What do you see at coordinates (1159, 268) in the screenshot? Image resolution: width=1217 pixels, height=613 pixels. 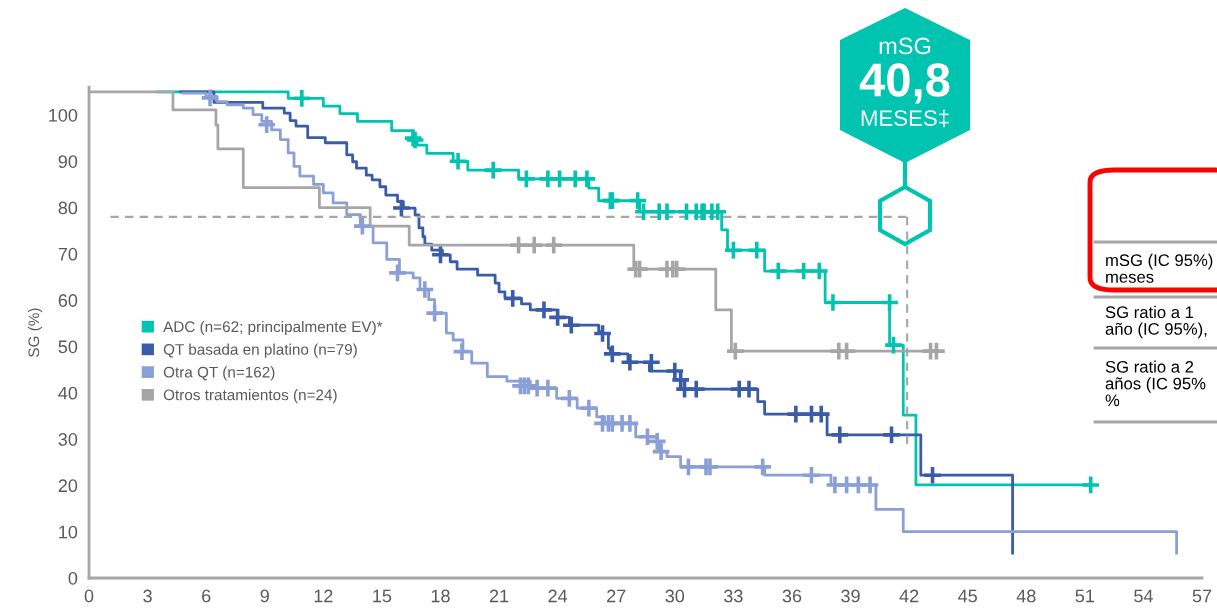 I see `annotation: mSG (IC 95%) meses` at bounding box center [1159, 268].